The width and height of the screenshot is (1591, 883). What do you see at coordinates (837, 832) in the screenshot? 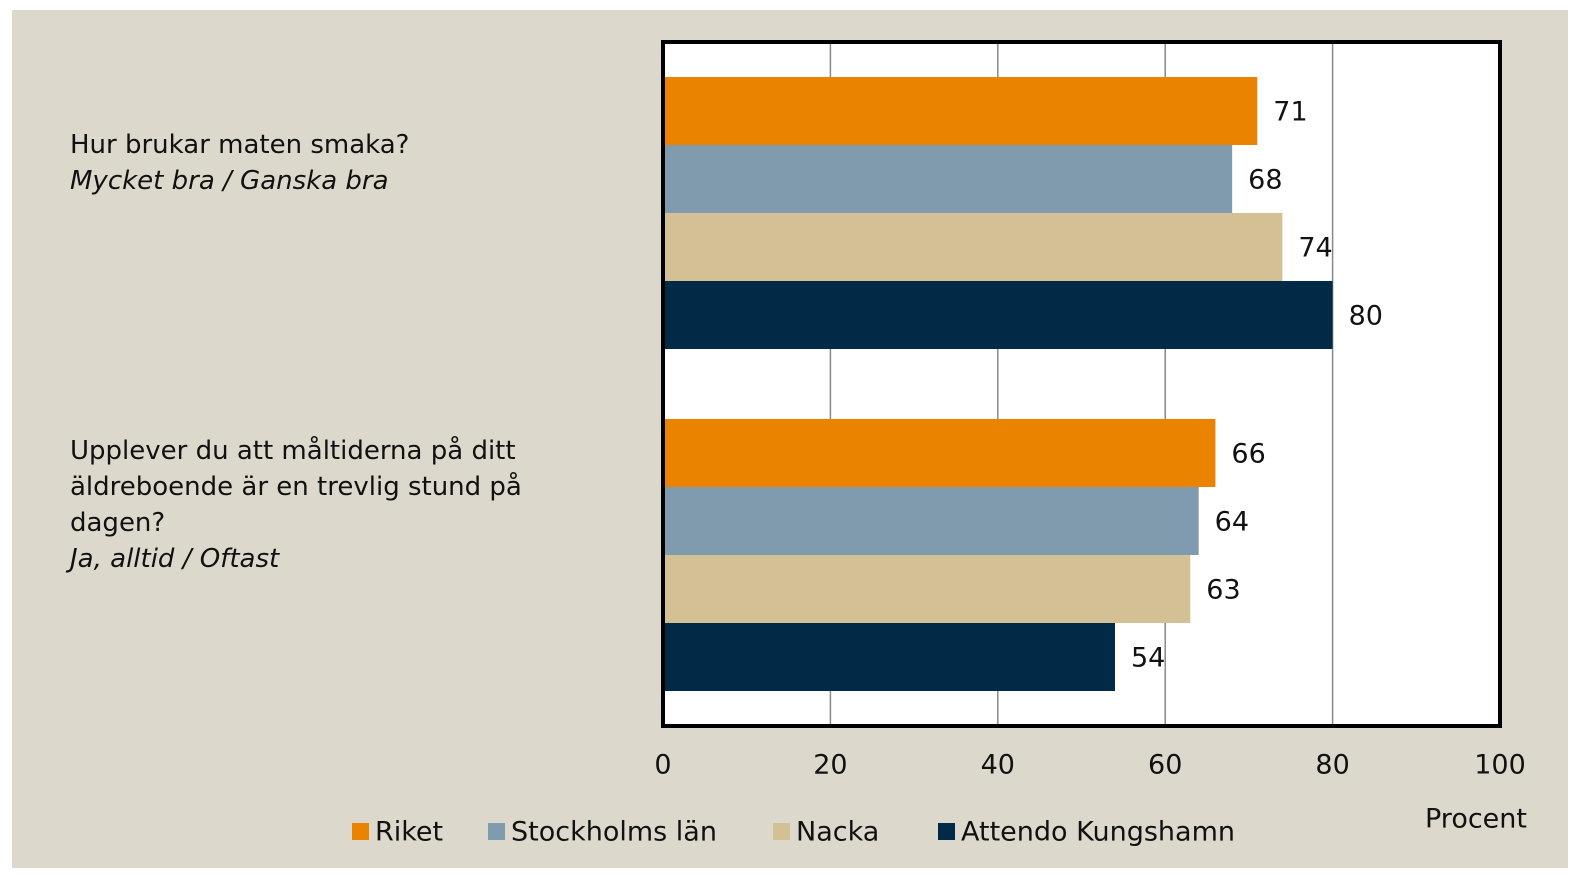
I see `legend-label: Nacka` at bounding box center [837, 832].